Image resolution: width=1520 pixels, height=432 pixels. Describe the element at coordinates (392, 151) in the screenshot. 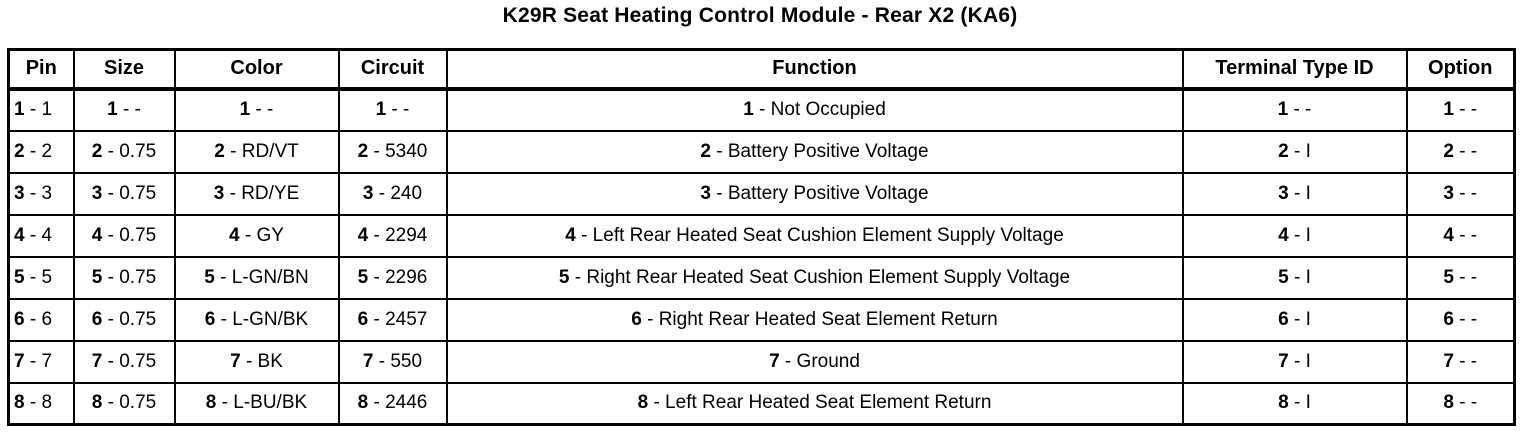

I see `cell-circuit: 2 - 5340` at that location.